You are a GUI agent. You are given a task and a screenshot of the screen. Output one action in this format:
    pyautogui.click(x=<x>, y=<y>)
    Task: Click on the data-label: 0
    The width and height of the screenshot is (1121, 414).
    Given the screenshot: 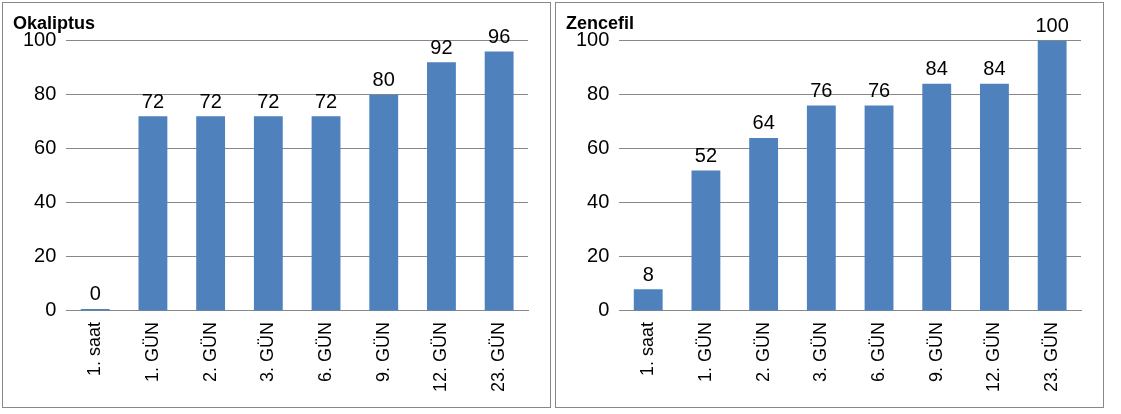 What is the action you would take?
    pyautogui.click(x=95, y=293)
    